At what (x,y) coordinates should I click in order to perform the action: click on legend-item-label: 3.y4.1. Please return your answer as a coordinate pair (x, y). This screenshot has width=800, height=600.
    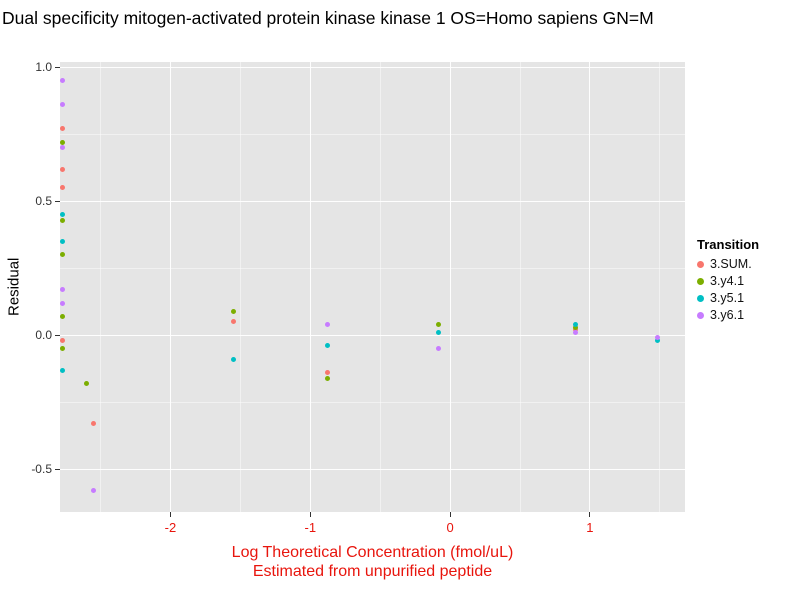
    Looking at the image, I should click on (727, 281).